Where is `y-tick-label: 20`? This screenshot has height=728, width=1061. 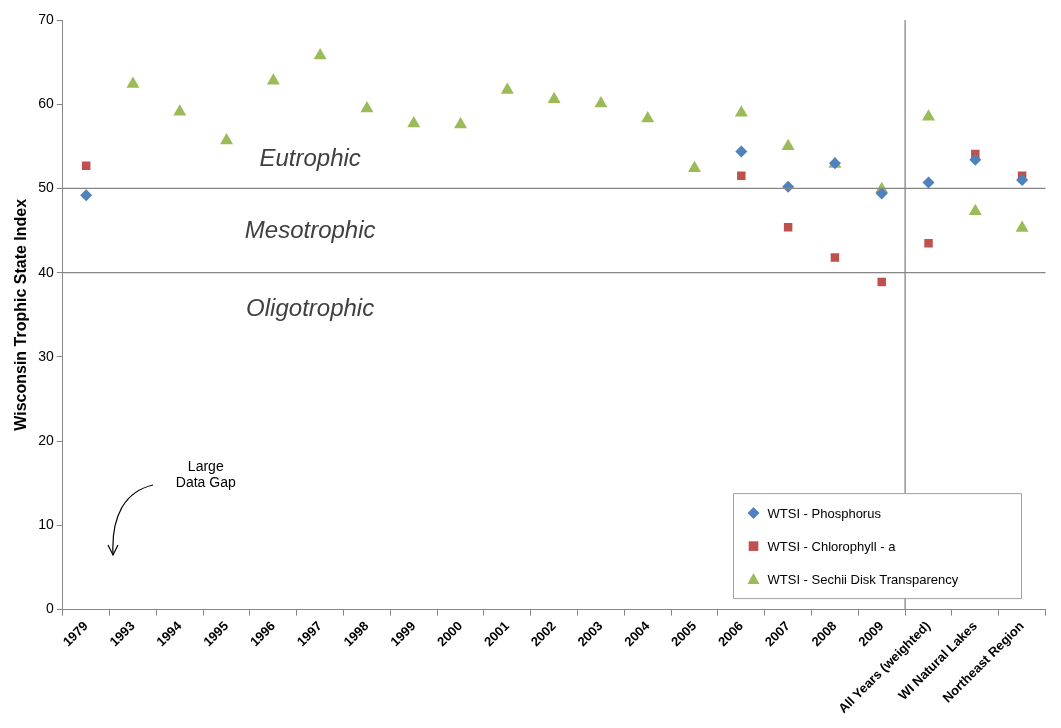
y-tick-label: 20 is located at coordinates (46, 440).